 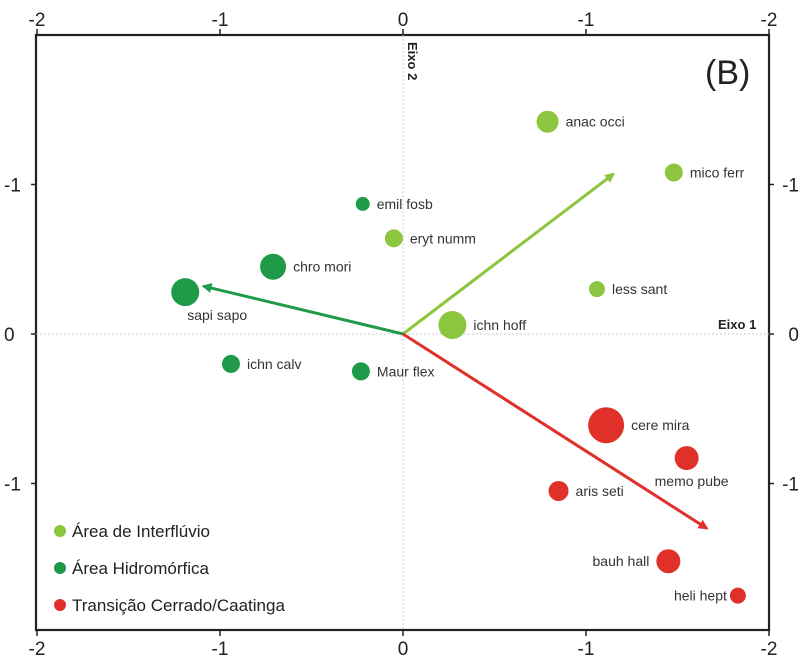 What do you see at coordinates (360, 371) in the screenshot?
I see `point-maur-flex` at bounding box center [360, 371].